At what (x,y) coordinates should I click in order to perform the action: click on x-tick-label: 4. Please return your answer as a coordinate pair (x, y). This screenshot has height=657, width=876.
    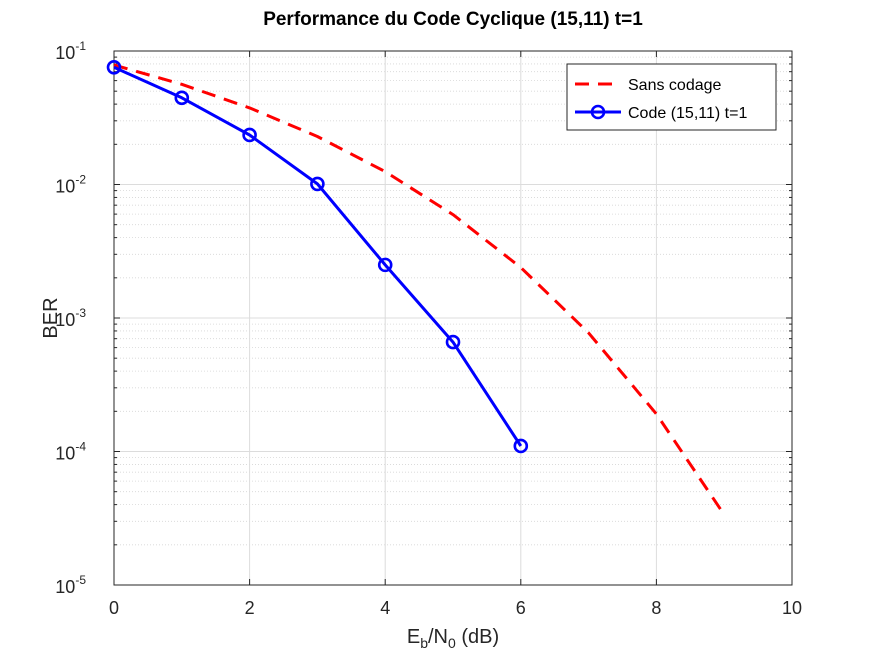
    Looking at the image, I should click on (385, 608).